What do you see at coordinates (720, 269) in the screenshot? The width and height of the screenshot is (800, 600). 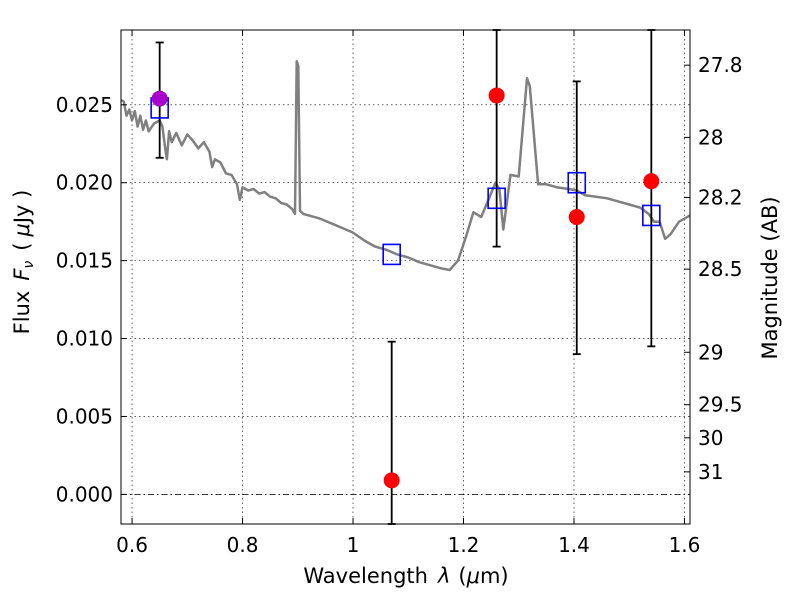 I see `y2-tick-label: 28.5` at bounding box center [720, 269].